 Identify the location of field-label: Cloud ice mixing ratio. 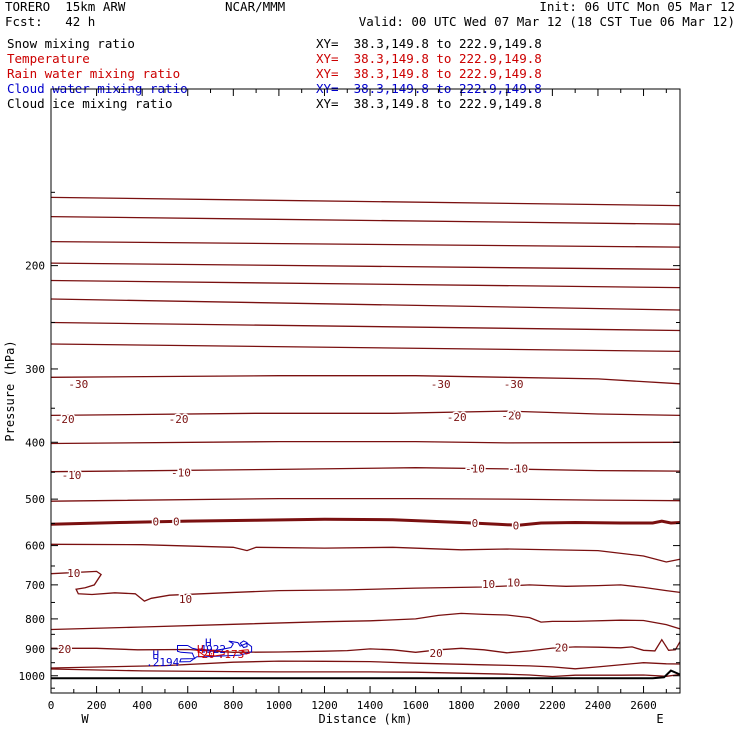
(90, 103).